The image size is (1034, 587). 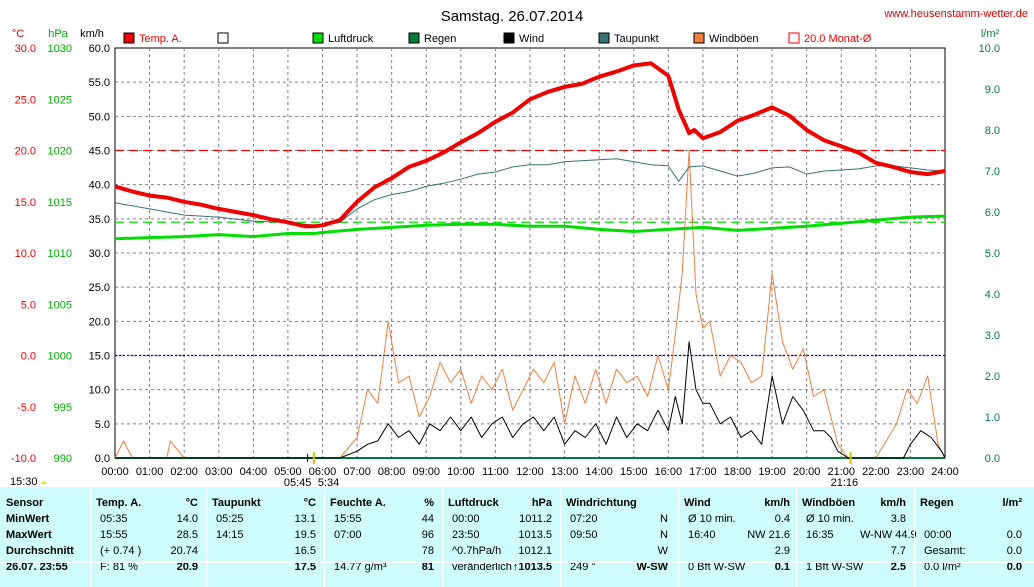 I want to click on header-temp: Temp. A., so click(x=119, y=503).